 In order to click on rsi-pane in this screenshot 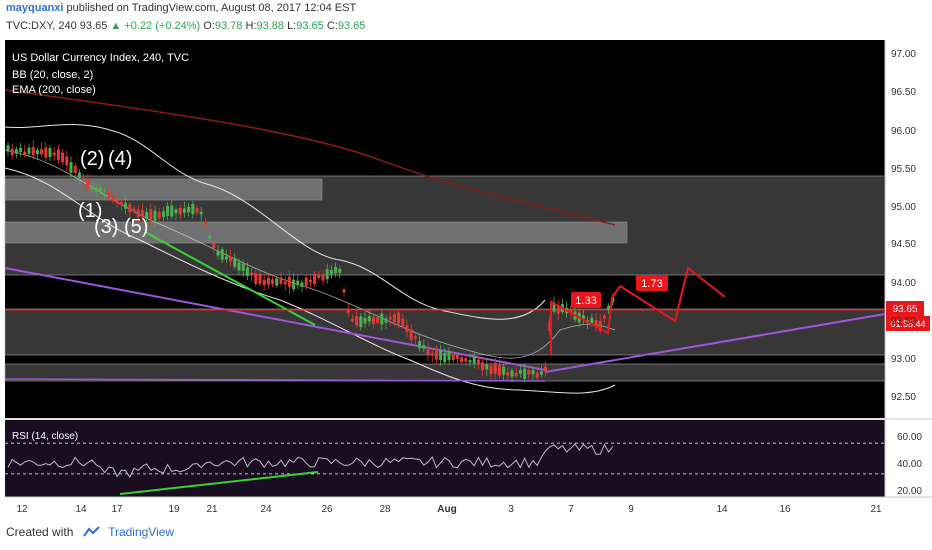, I will do `click(445, 458)`.